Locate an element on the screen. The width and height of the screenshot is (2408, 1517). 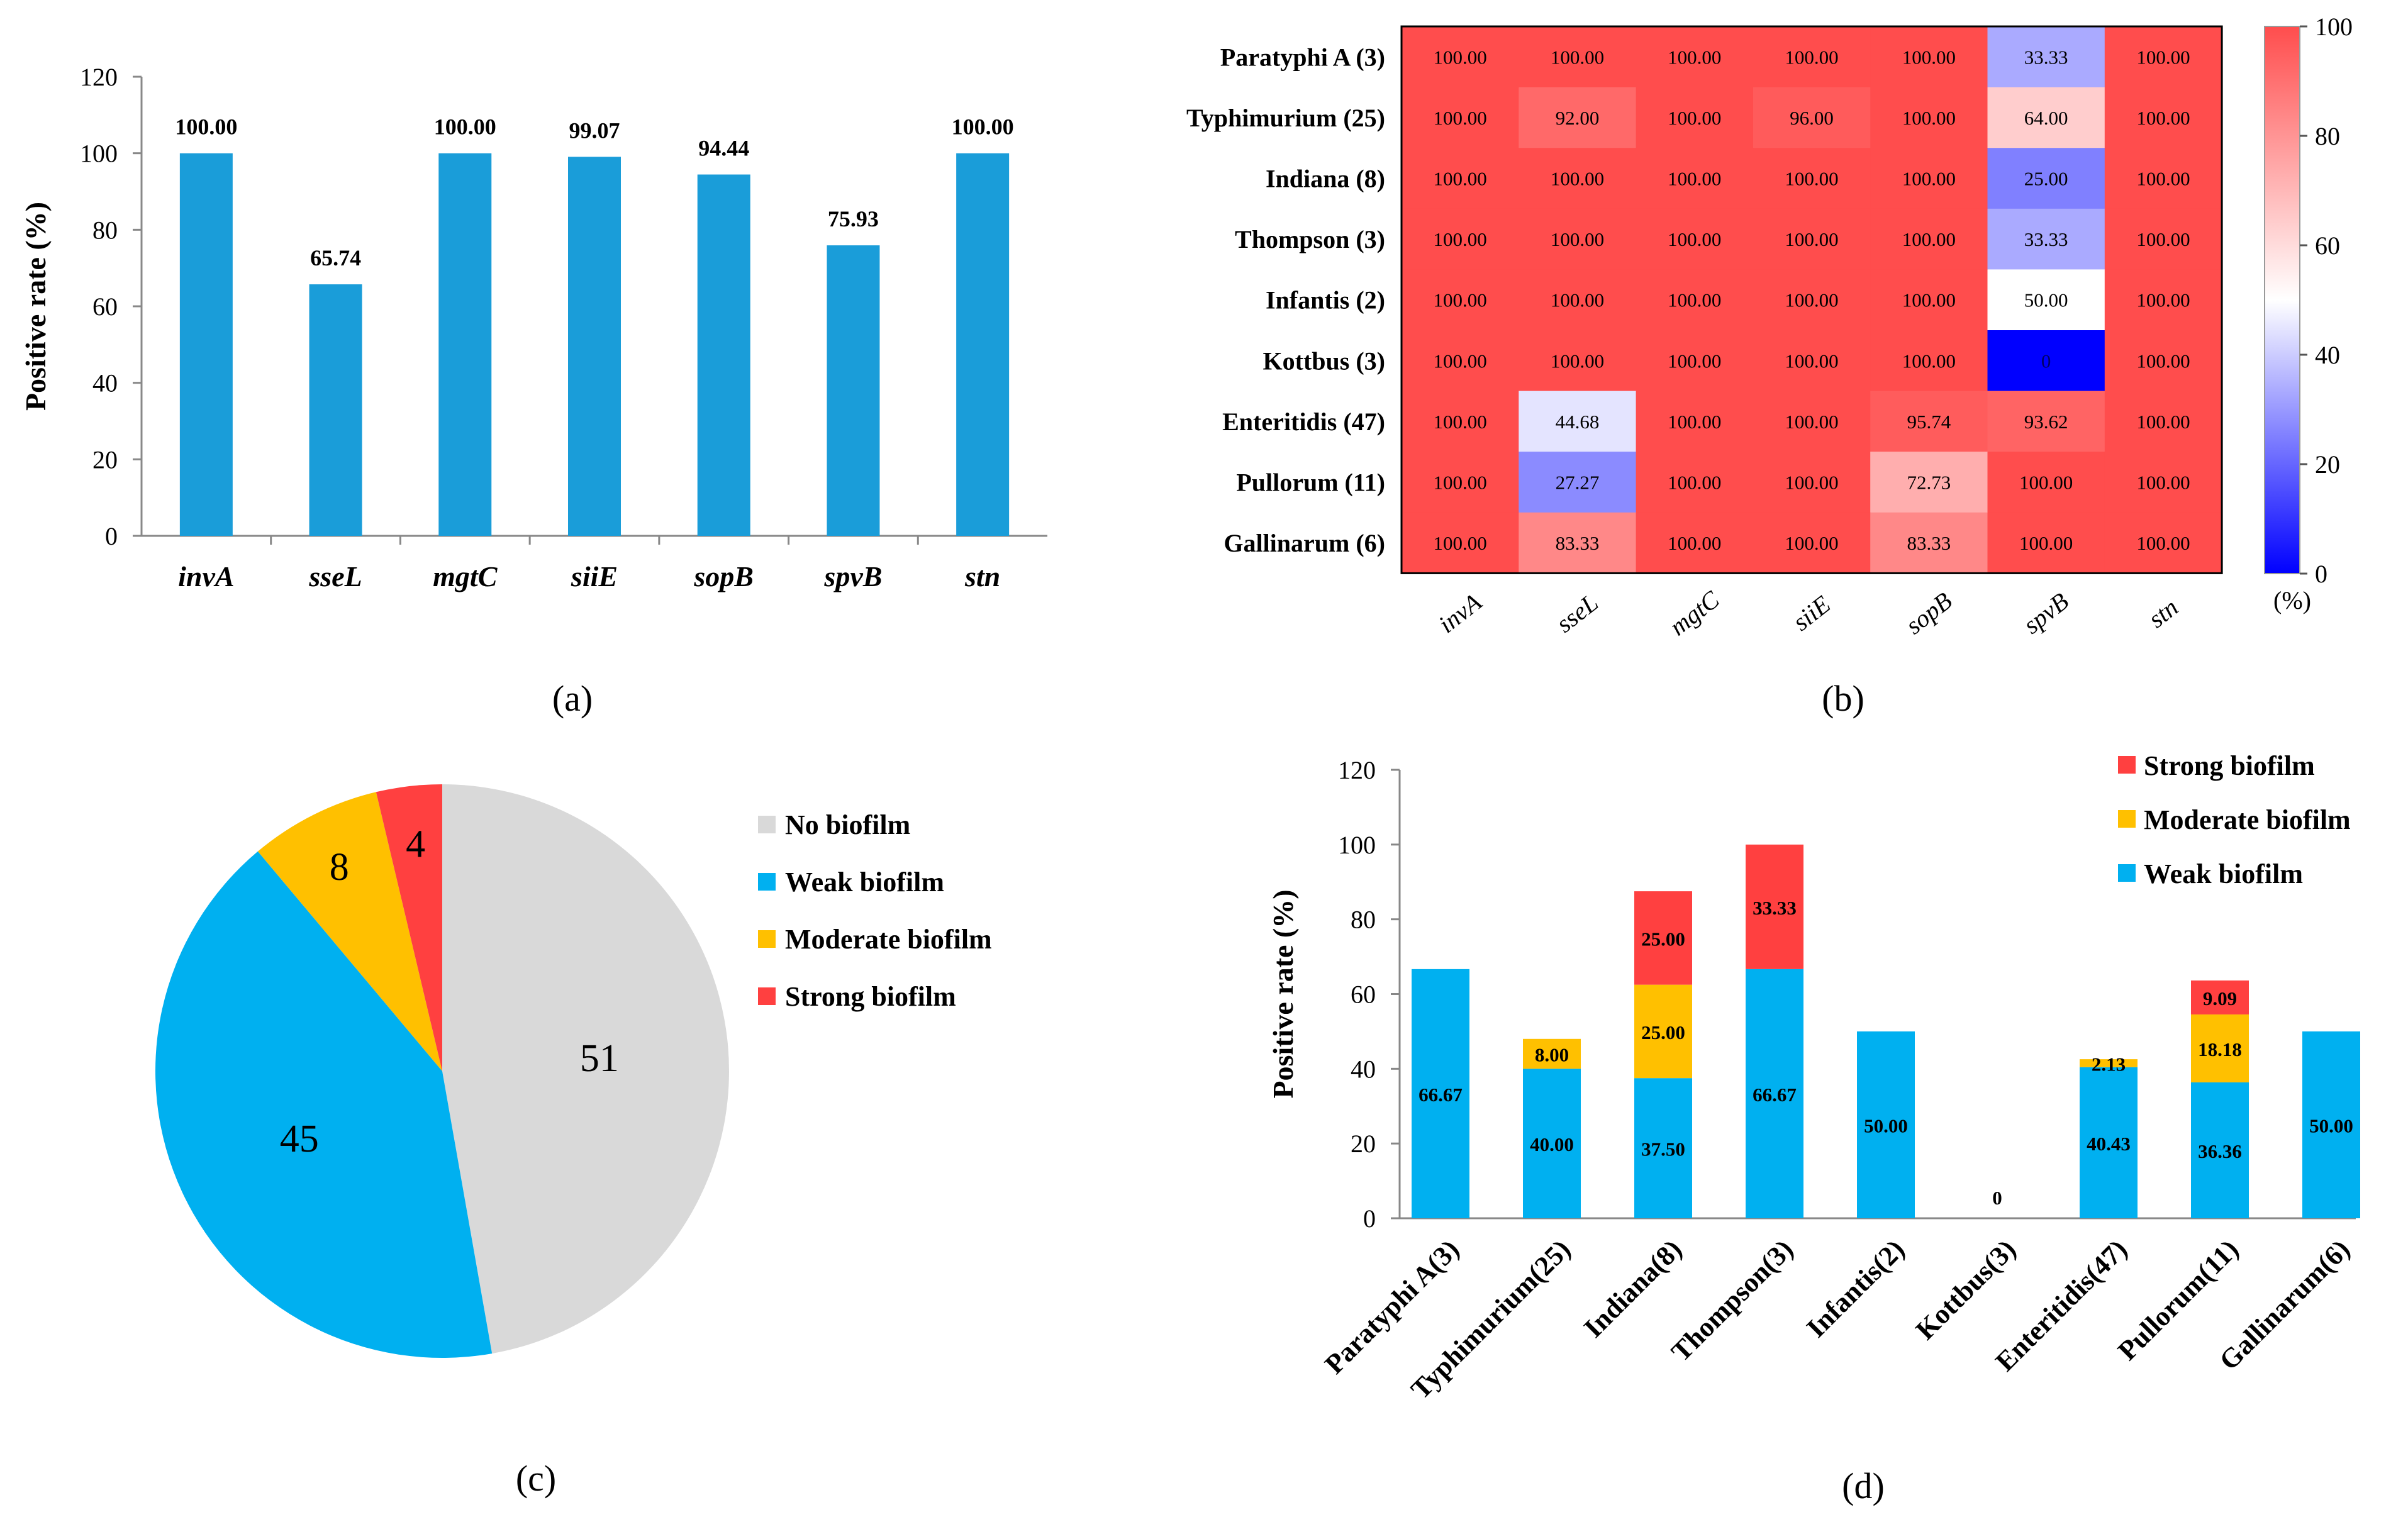
bar-segment-label: 40.43 is located at coordinates (2109, 1144).